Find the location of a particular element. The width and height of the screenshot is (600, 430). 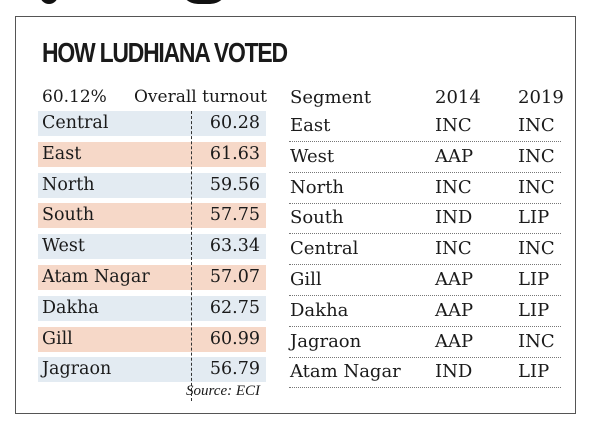

turnout-row: Central 60.28 is located at coordinates (152, 123).